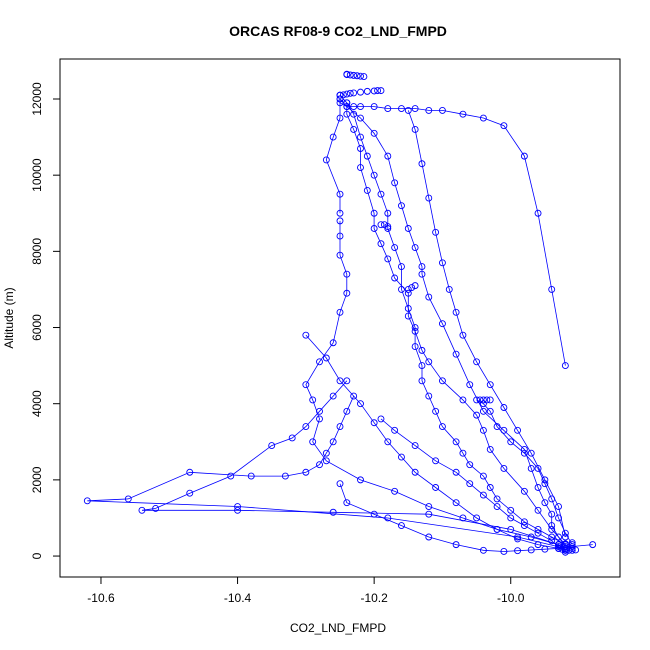 Image resolution: width=650 pixels, height=650 pixels. What do you see at coordinates (374, 598) in the screenshot?
I see `x-tick-label: -10.2` at bounding box center [374, 598].